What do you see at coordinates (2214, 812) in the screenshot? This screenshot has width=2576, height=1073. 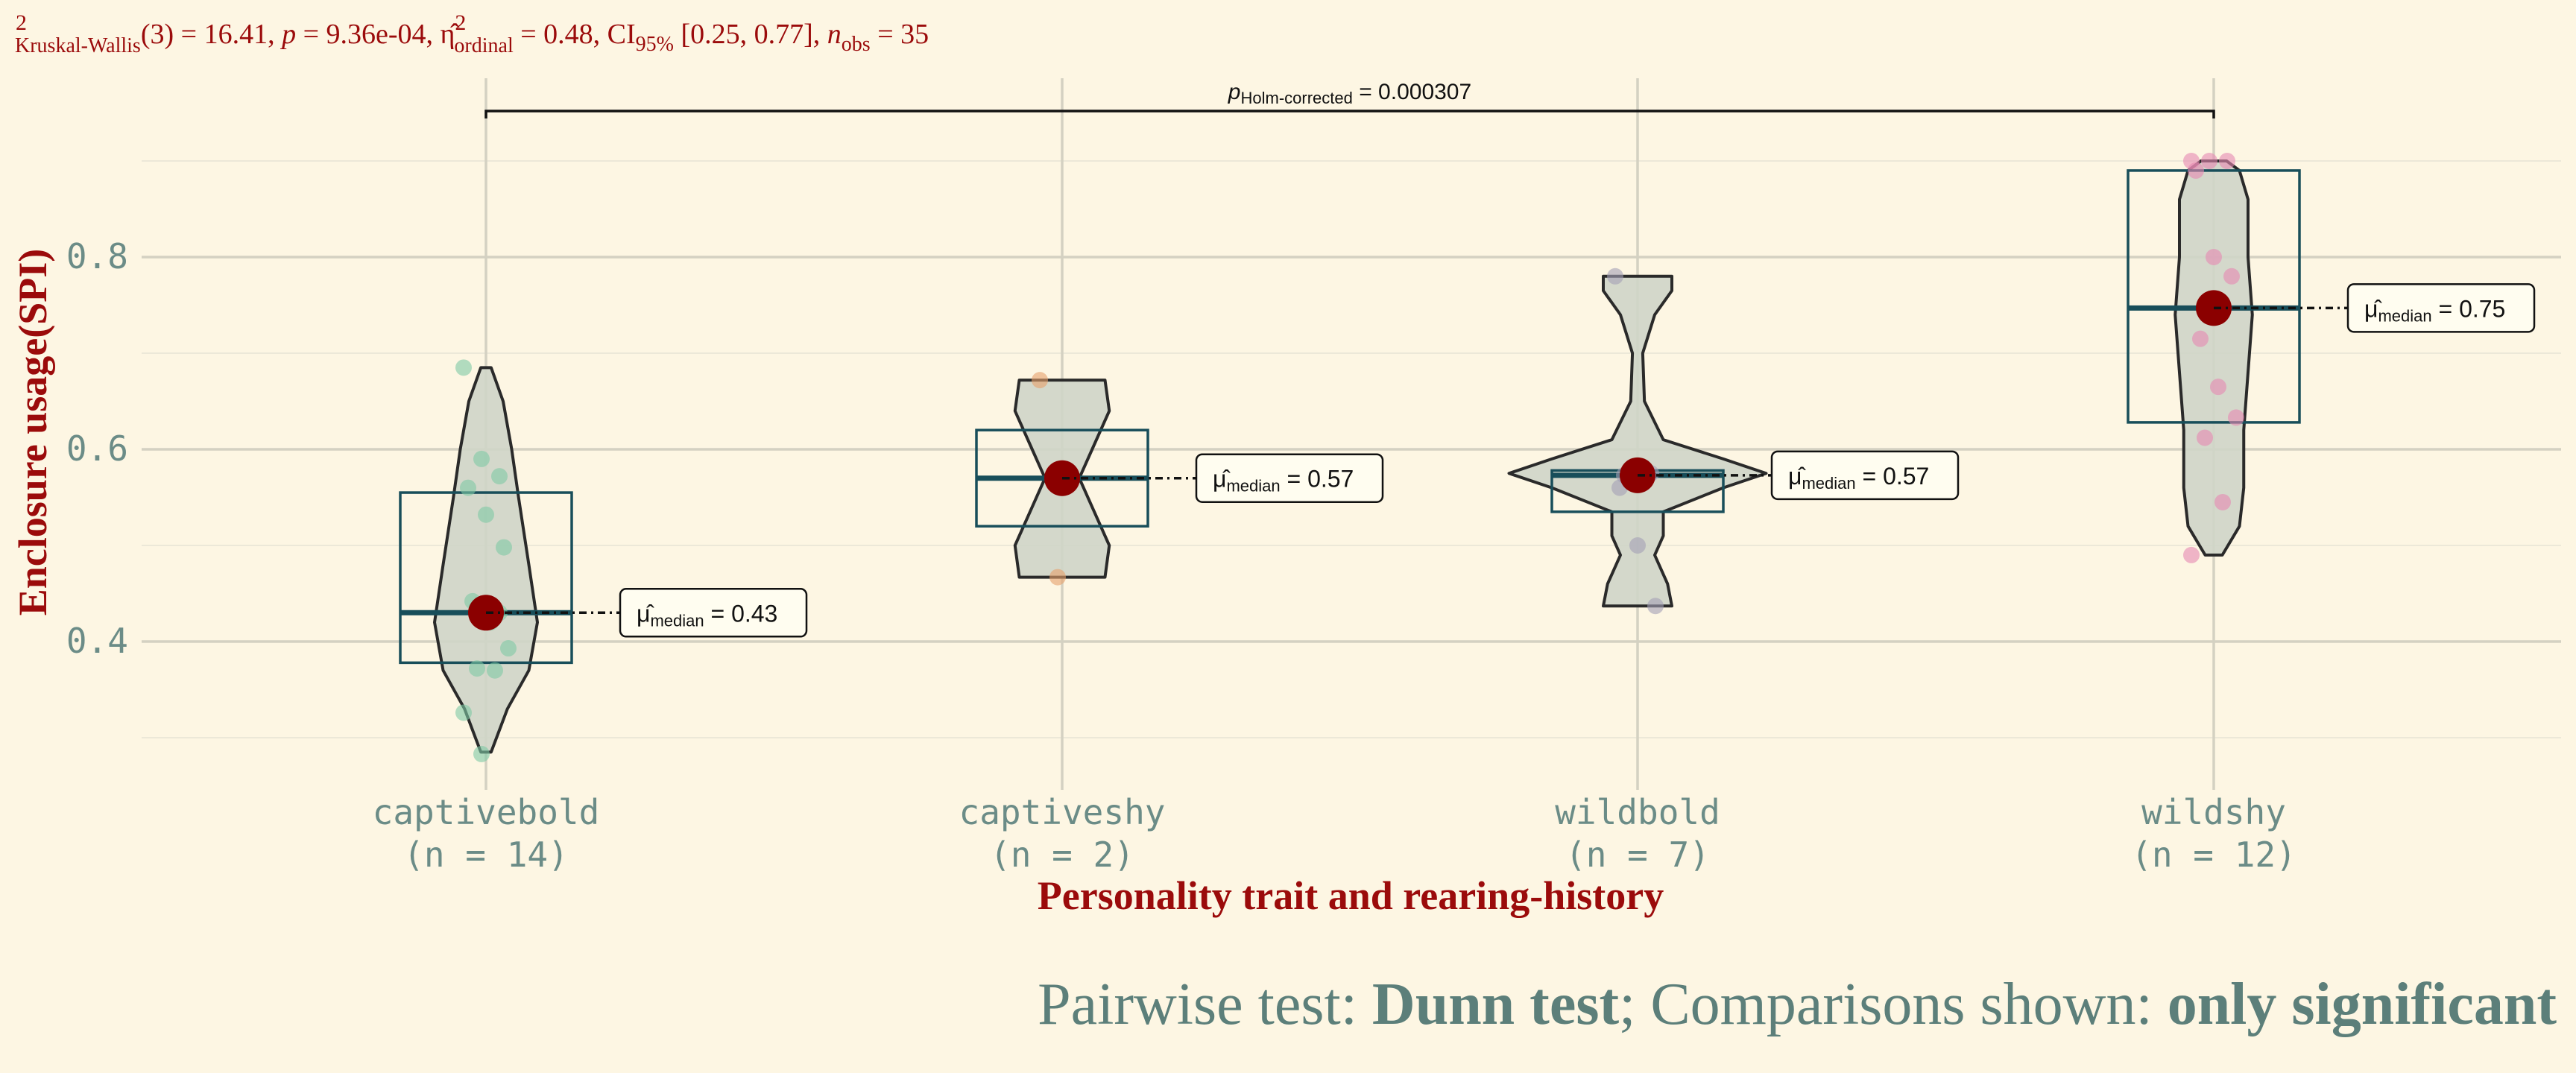 I see `x-tick-label: wildshy` at bounding box center [2214, 812].